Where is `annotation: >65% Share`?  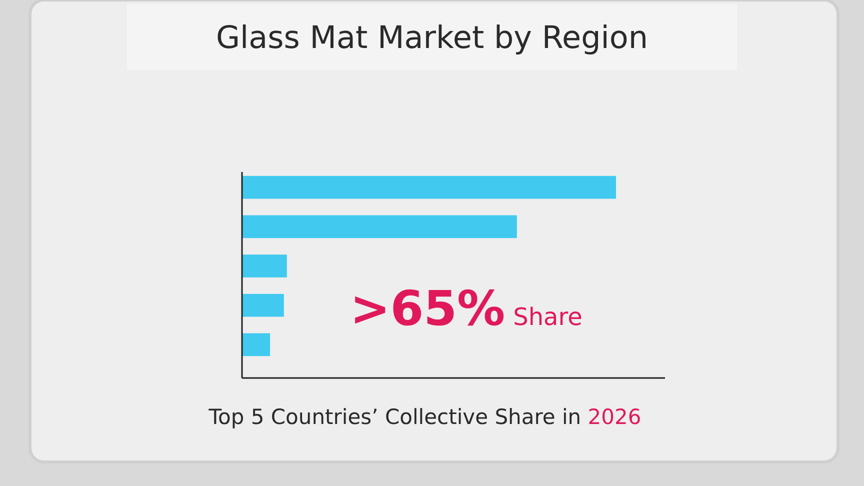
annotation: >65% Share is located at coordinates (466, 309).